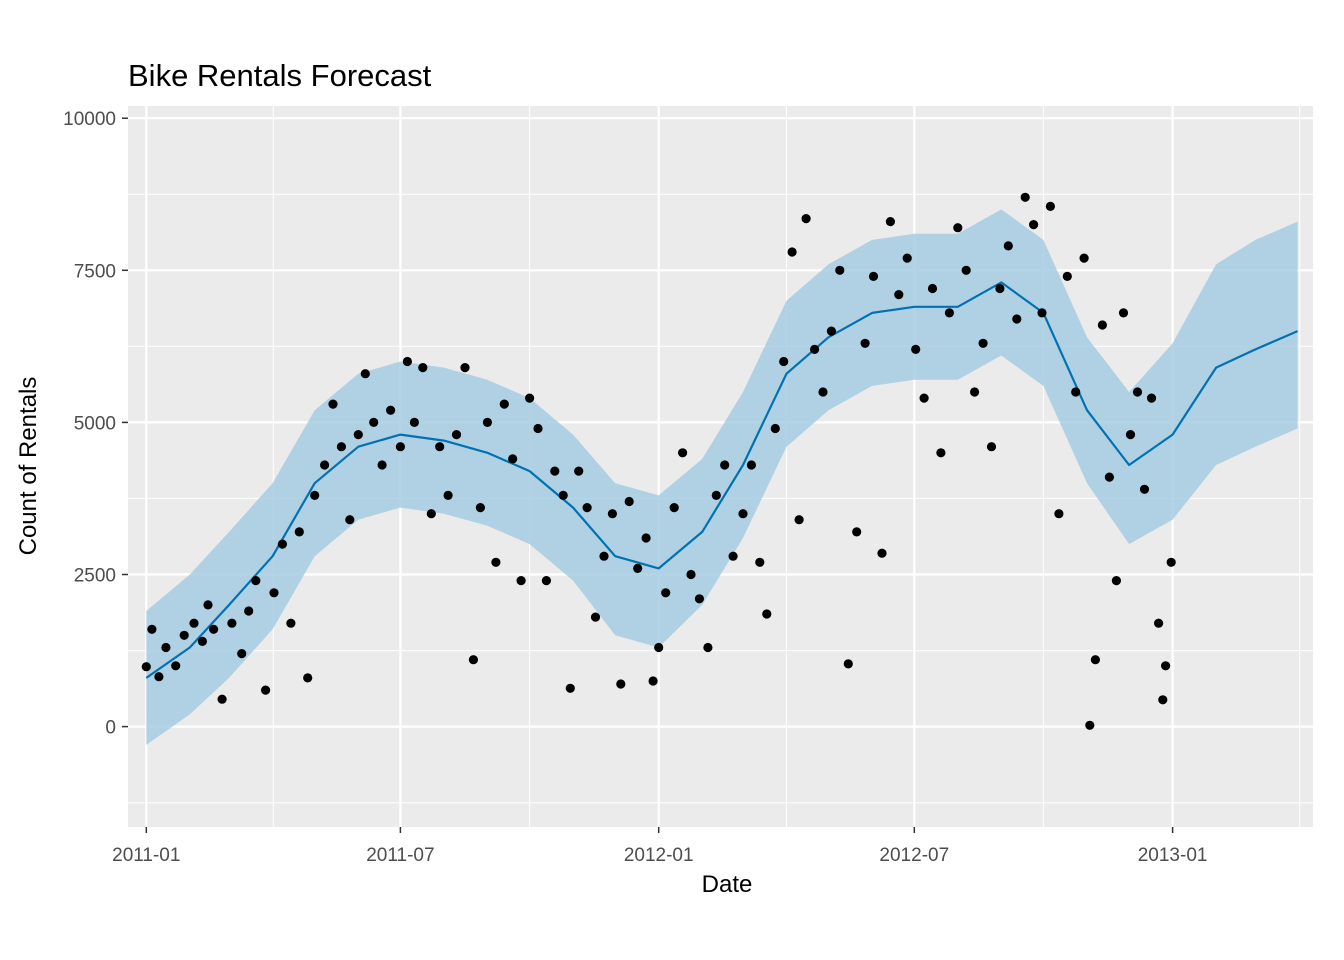 This screenshot has height=960, width=1344. I want to click on y-tick-label: 0, so click(110, 728).